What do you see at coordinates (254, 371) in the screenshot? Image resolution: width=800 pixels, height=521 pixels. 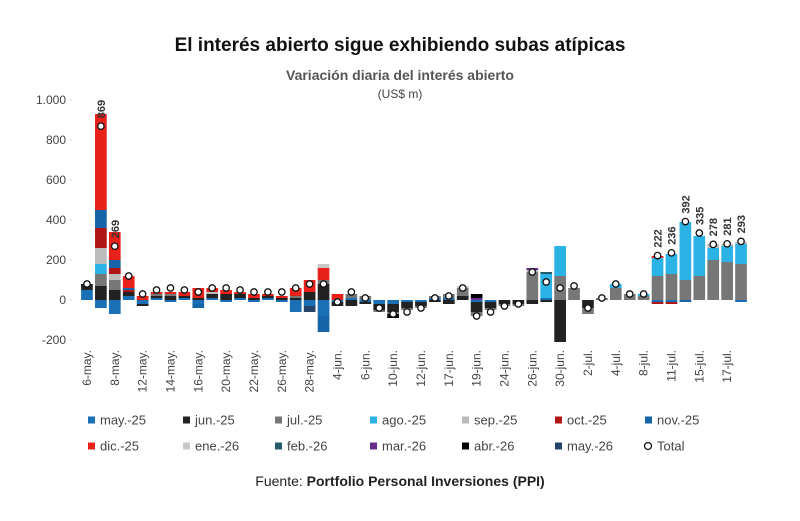 I see `x-tick-label: 22-may.` at bounding box center [254, 371].